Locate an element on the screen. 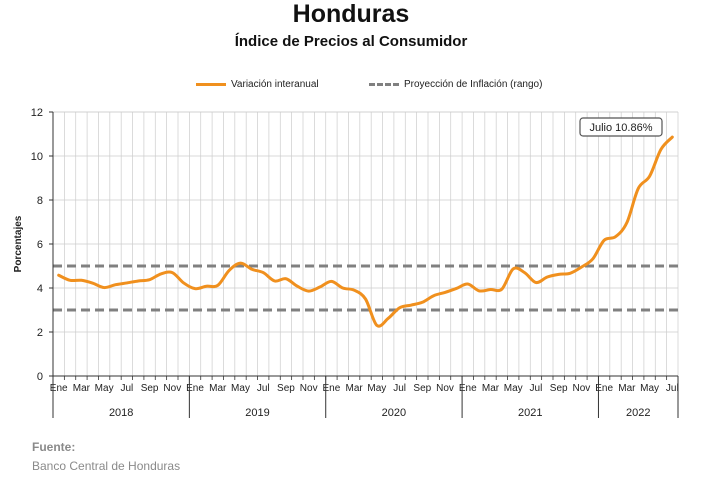 This screenshot has height=481, width=702. annotation-label: Julio 10.86% is located at coordinates (621, 128).